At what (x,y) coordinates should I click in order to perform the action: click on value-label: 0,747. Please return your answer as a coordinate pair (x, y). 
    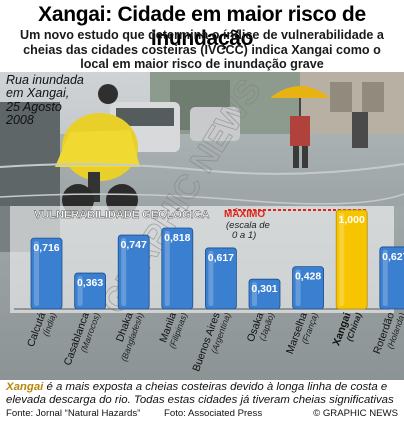
    Looking at the image, I should click on (134, 245).